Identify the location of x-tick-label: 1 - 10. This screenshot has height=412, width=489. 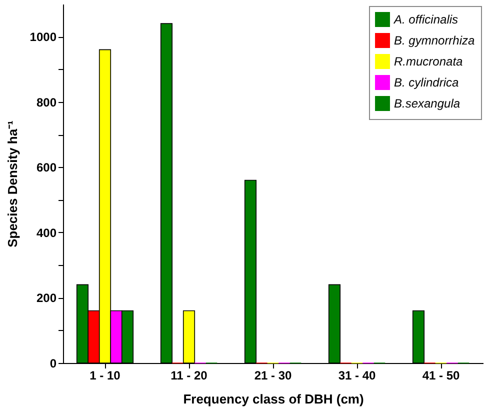
(105, 375).